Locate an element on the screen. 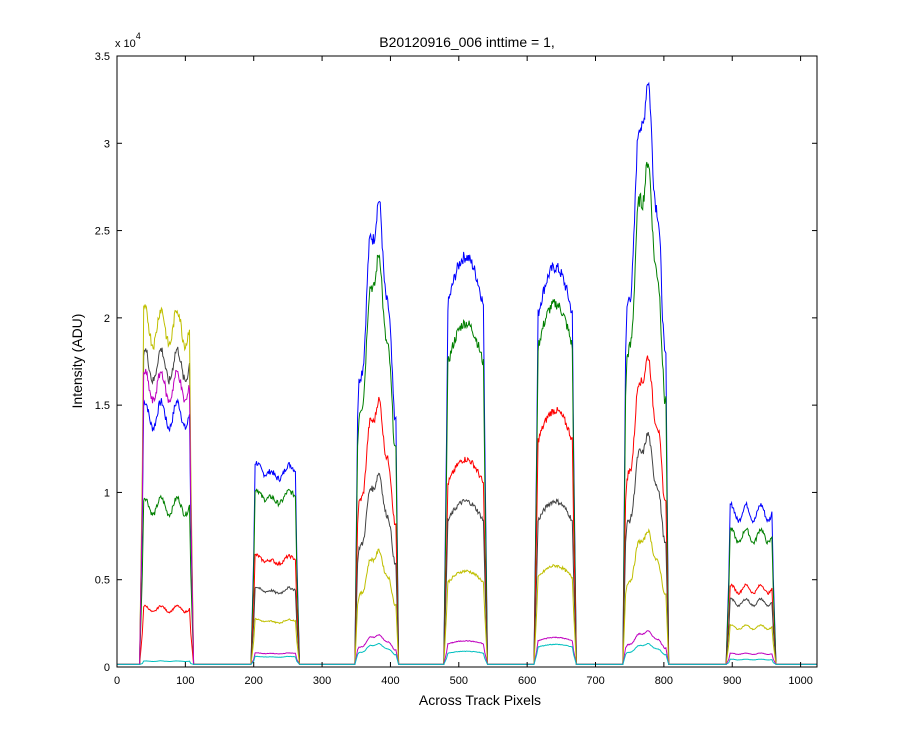  y-tick-label: 0.5 is located at coordinates (102, 581).